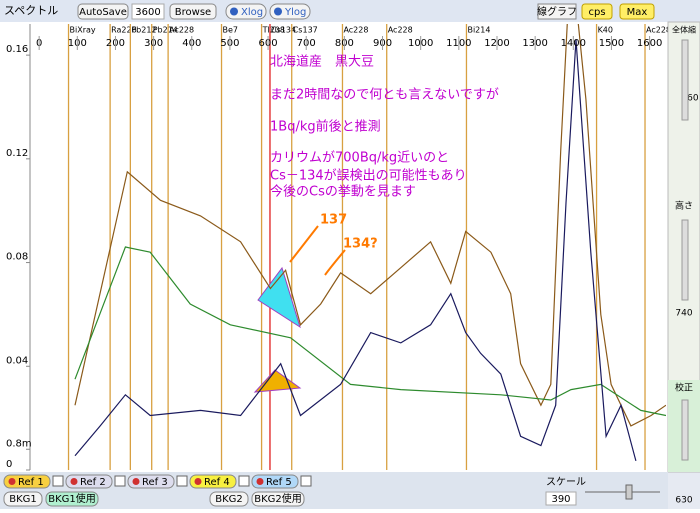 This screenshot has height=513, width=700. I want to click on scale-field, so click(561, 498).